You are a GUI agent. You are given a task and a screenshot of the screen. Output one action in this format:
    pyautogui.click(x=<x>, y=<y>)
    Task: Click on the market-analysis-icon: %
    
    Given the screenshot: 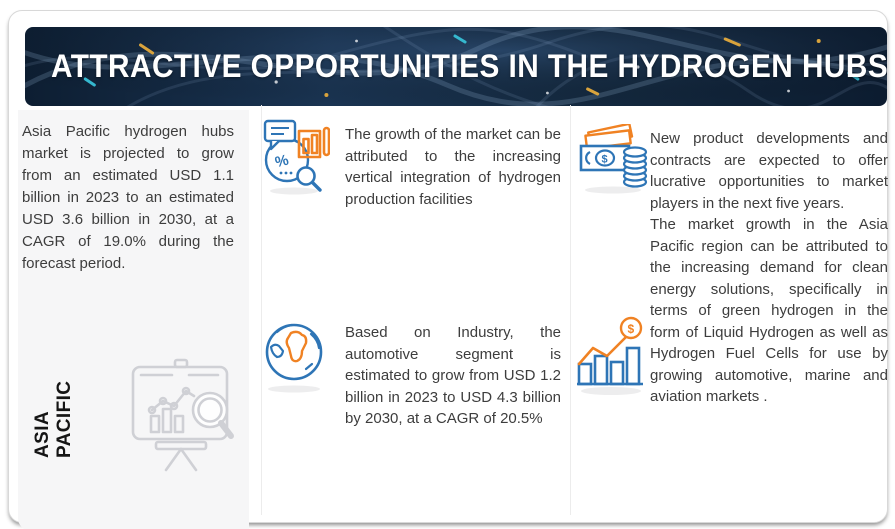 What is the action you would take?
    pyautogui.click(x=296, y=157)
    